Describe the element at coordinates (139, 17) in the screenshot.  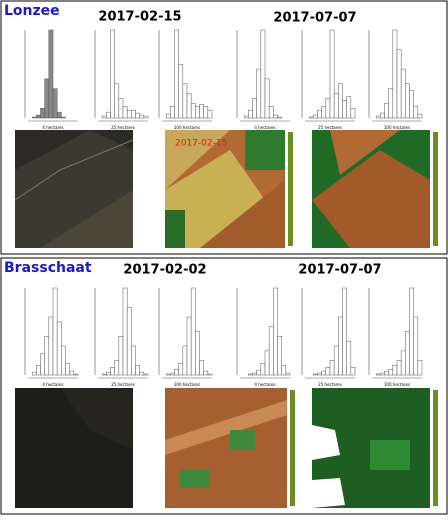
I see `date-title: 2017-02-15` at that location.